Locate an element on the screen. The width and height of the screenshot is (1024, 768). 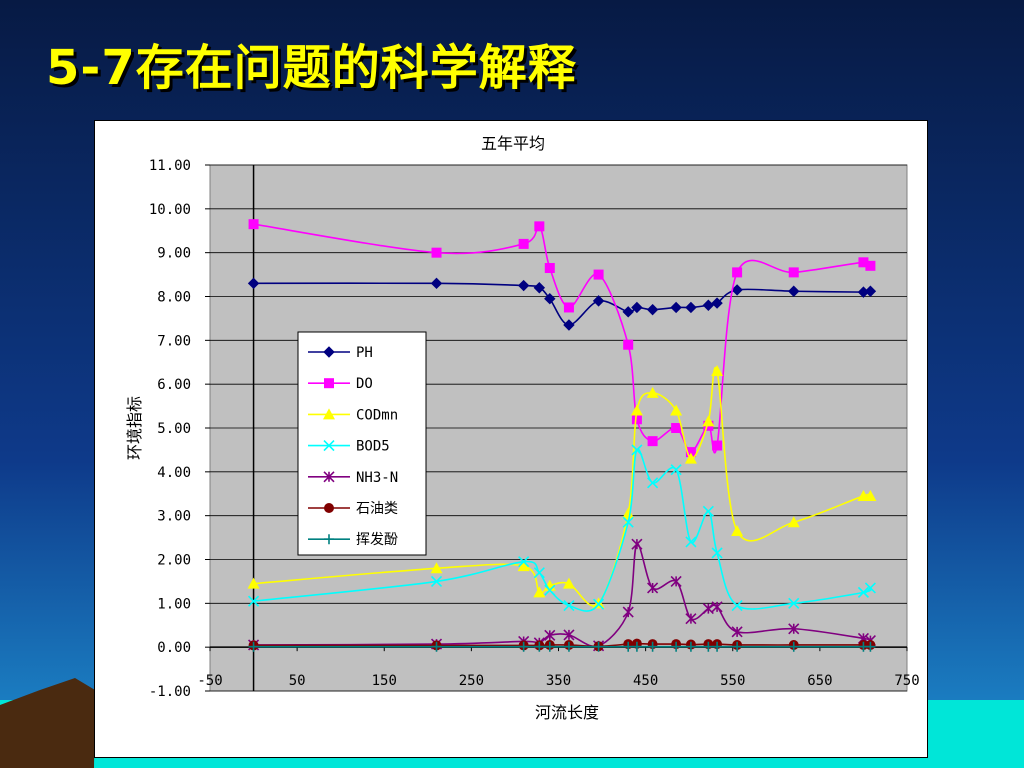
y-tick-label: 6.00 is located at coordinates (174, 385).